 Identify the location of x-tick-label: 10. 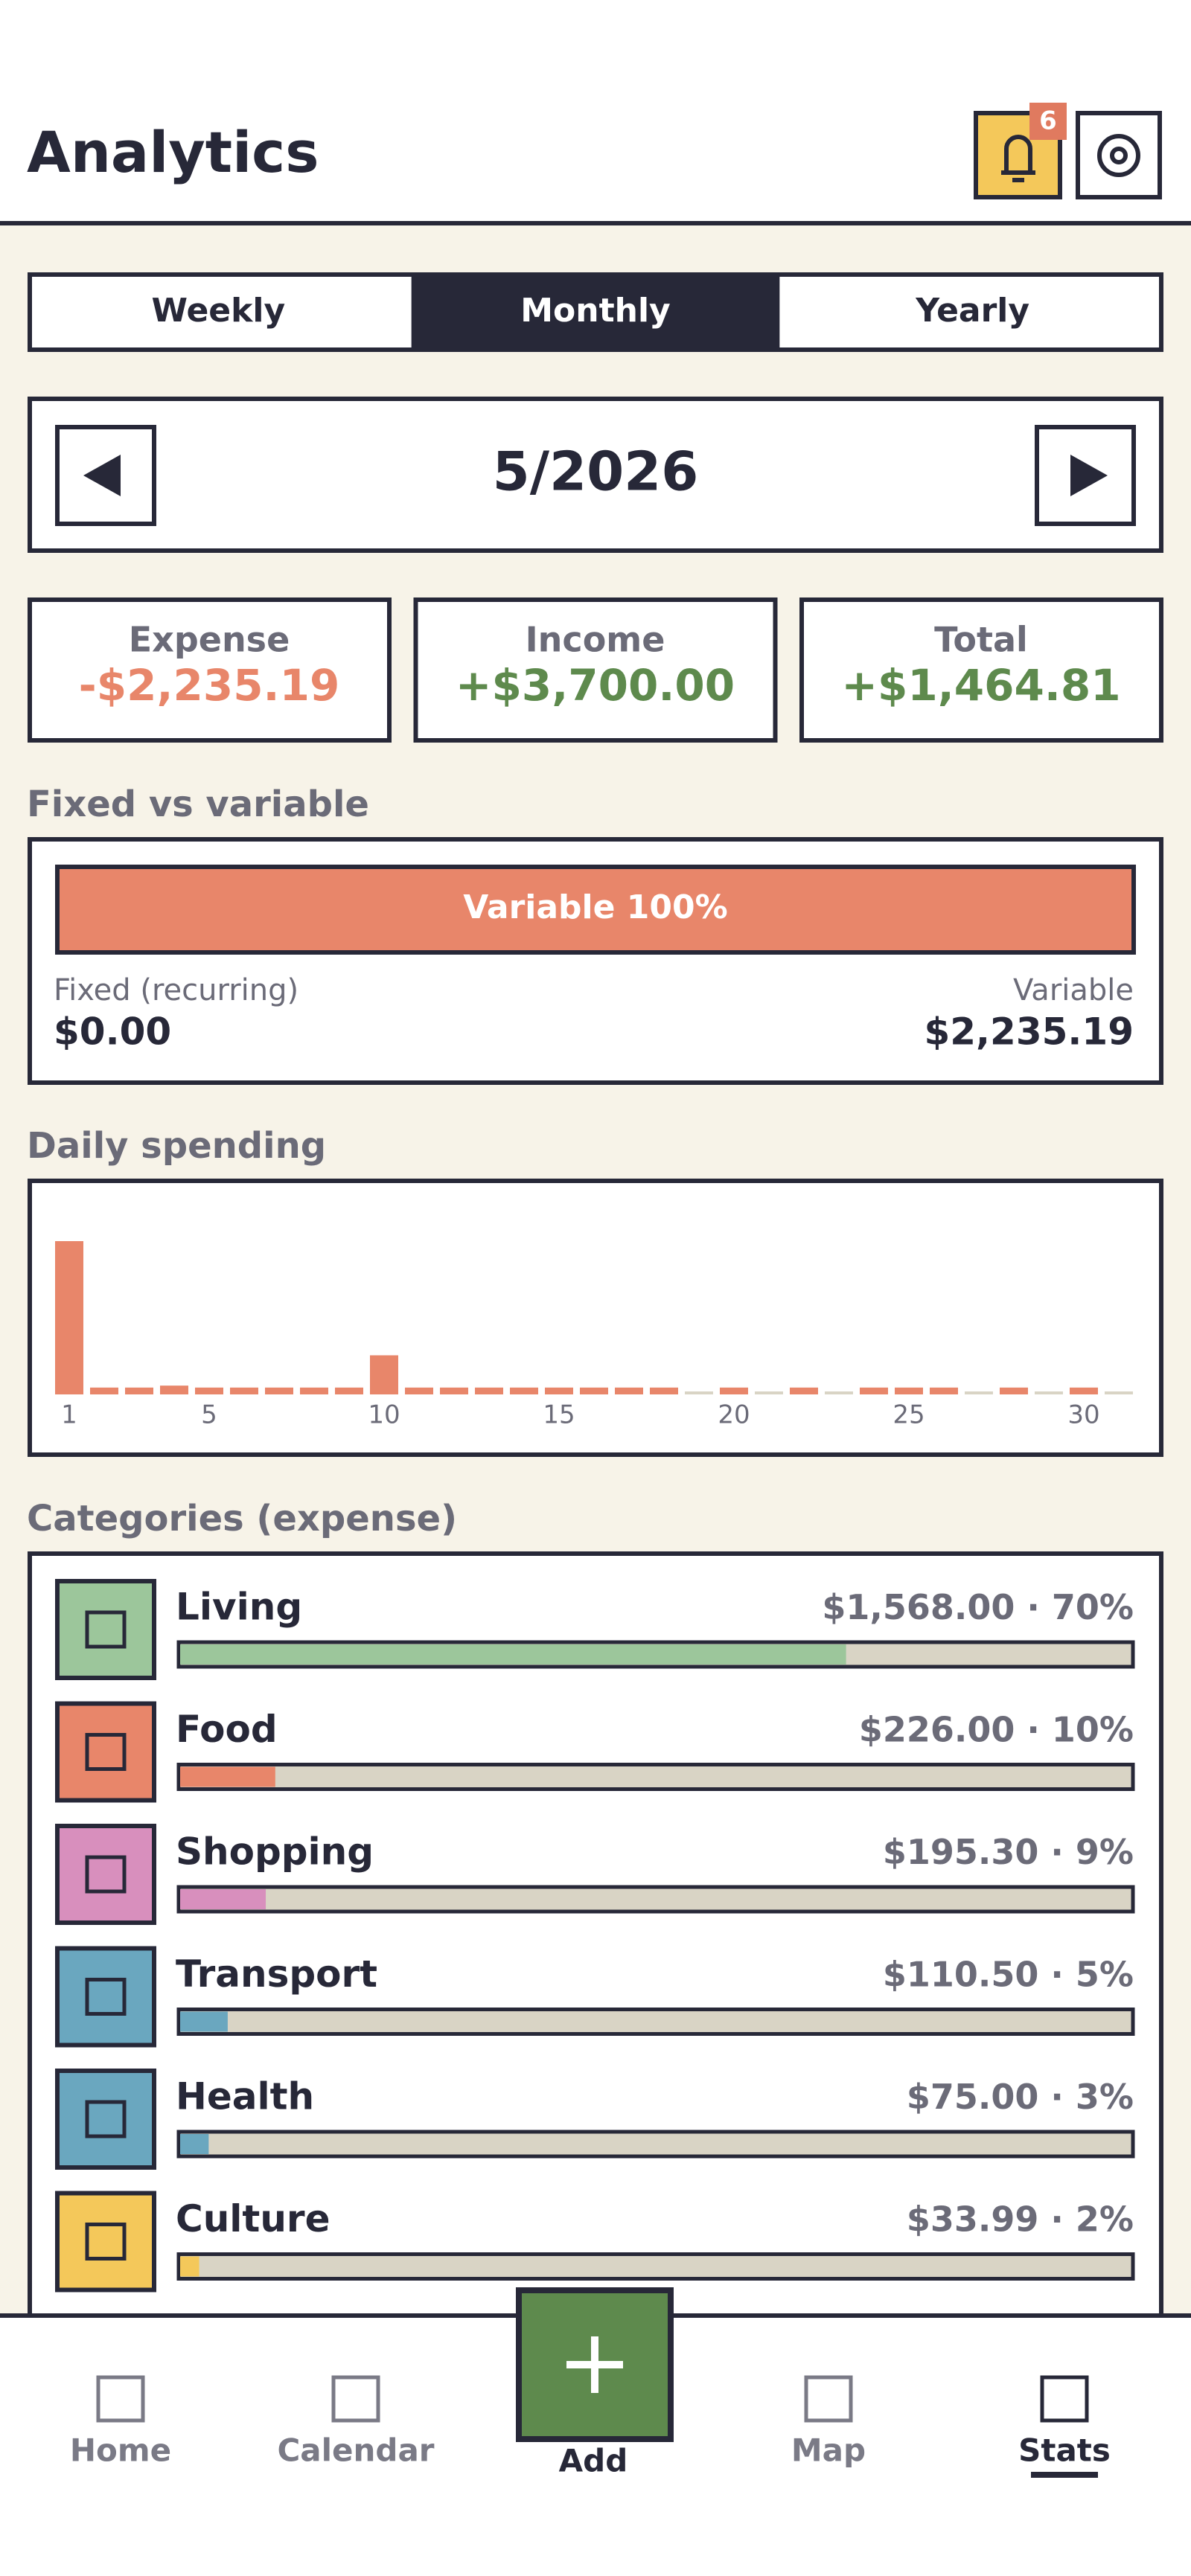
(384, 1415).